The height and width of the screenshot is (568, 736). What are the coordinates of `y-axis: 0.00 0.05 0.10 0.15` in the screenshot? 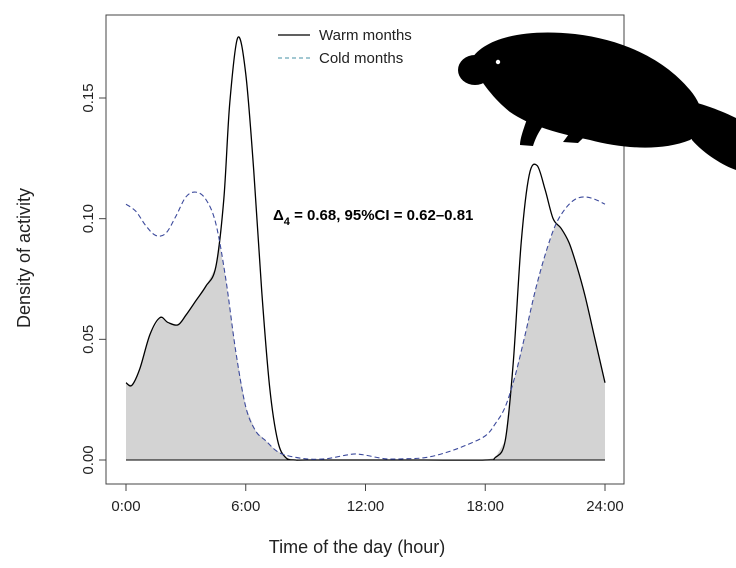 It's located at (93, 279).